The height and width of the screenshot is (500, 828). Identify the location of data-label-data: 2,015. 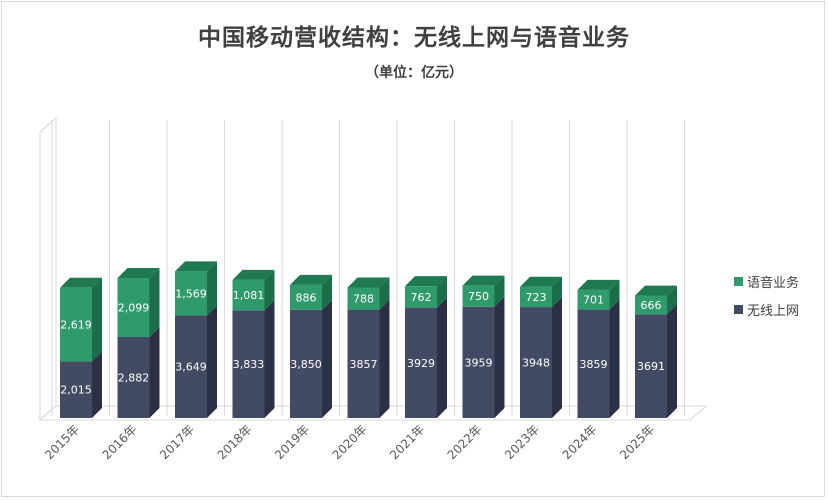
(76, 390).